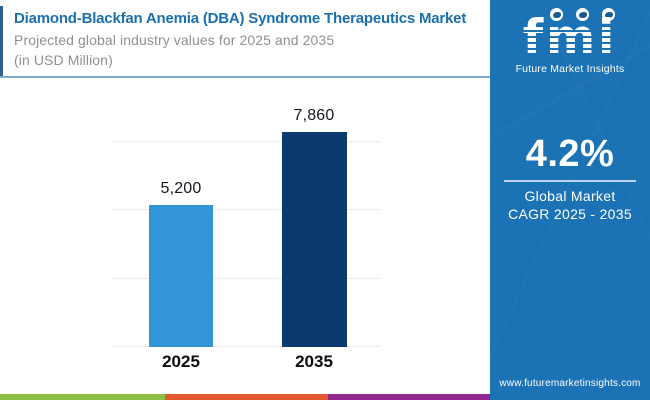 Image resolution: width=650 pixels, height=400 pixels. Describe the element at coordinates (570, 40) in the screenshot. I see `fmi-logo: fmi Future Market Insights` at that location.